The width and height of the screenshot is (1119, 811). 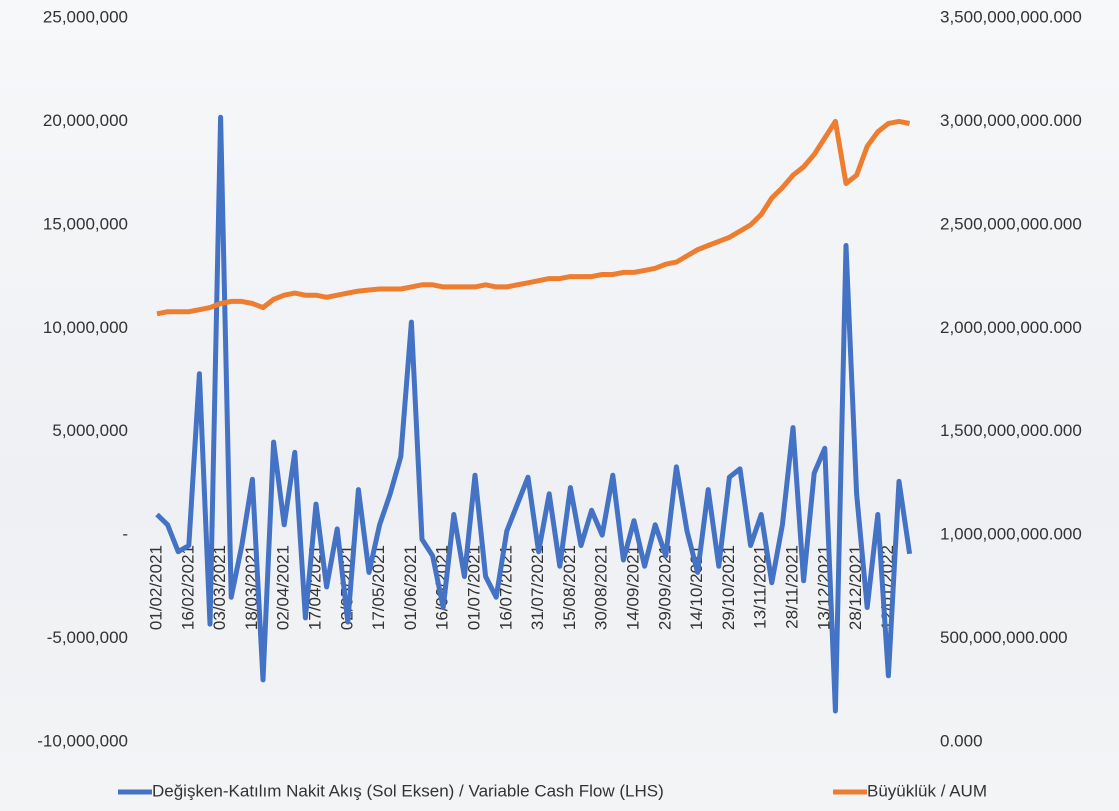 What do you see at coordinates (1011, 223) in the screenshot?
I see `y2-tick-label: 2,500,000,000.000` at bounding box center [1011, 223].